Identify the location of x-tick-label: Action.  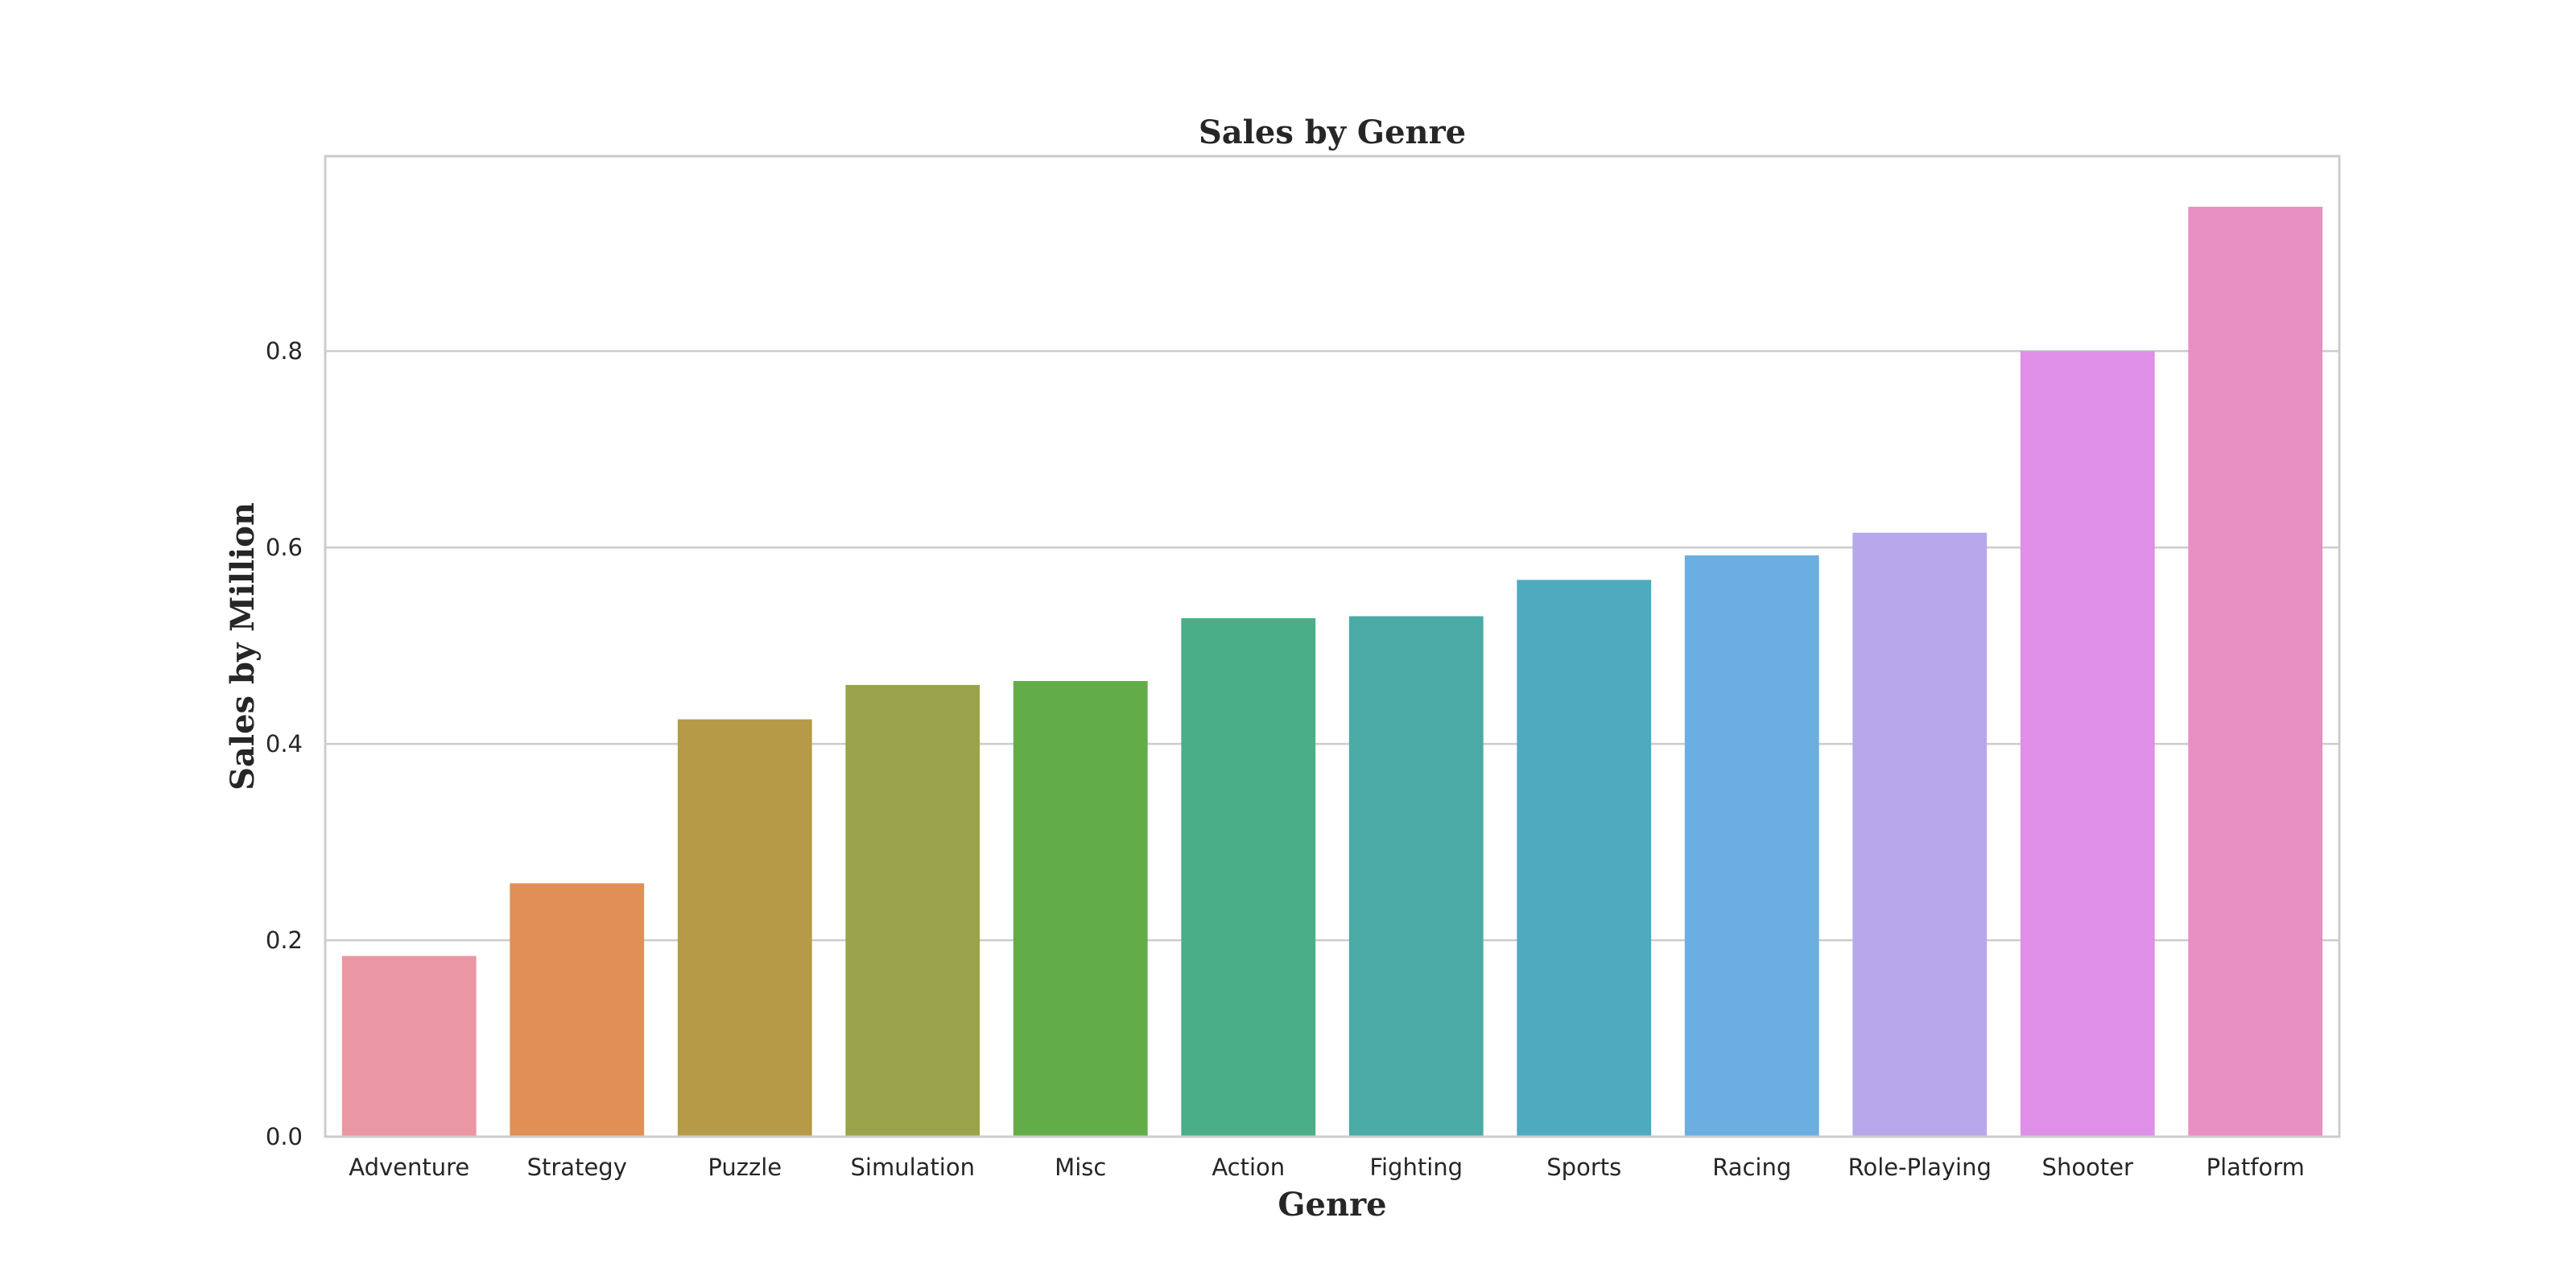
(1248, 1167).